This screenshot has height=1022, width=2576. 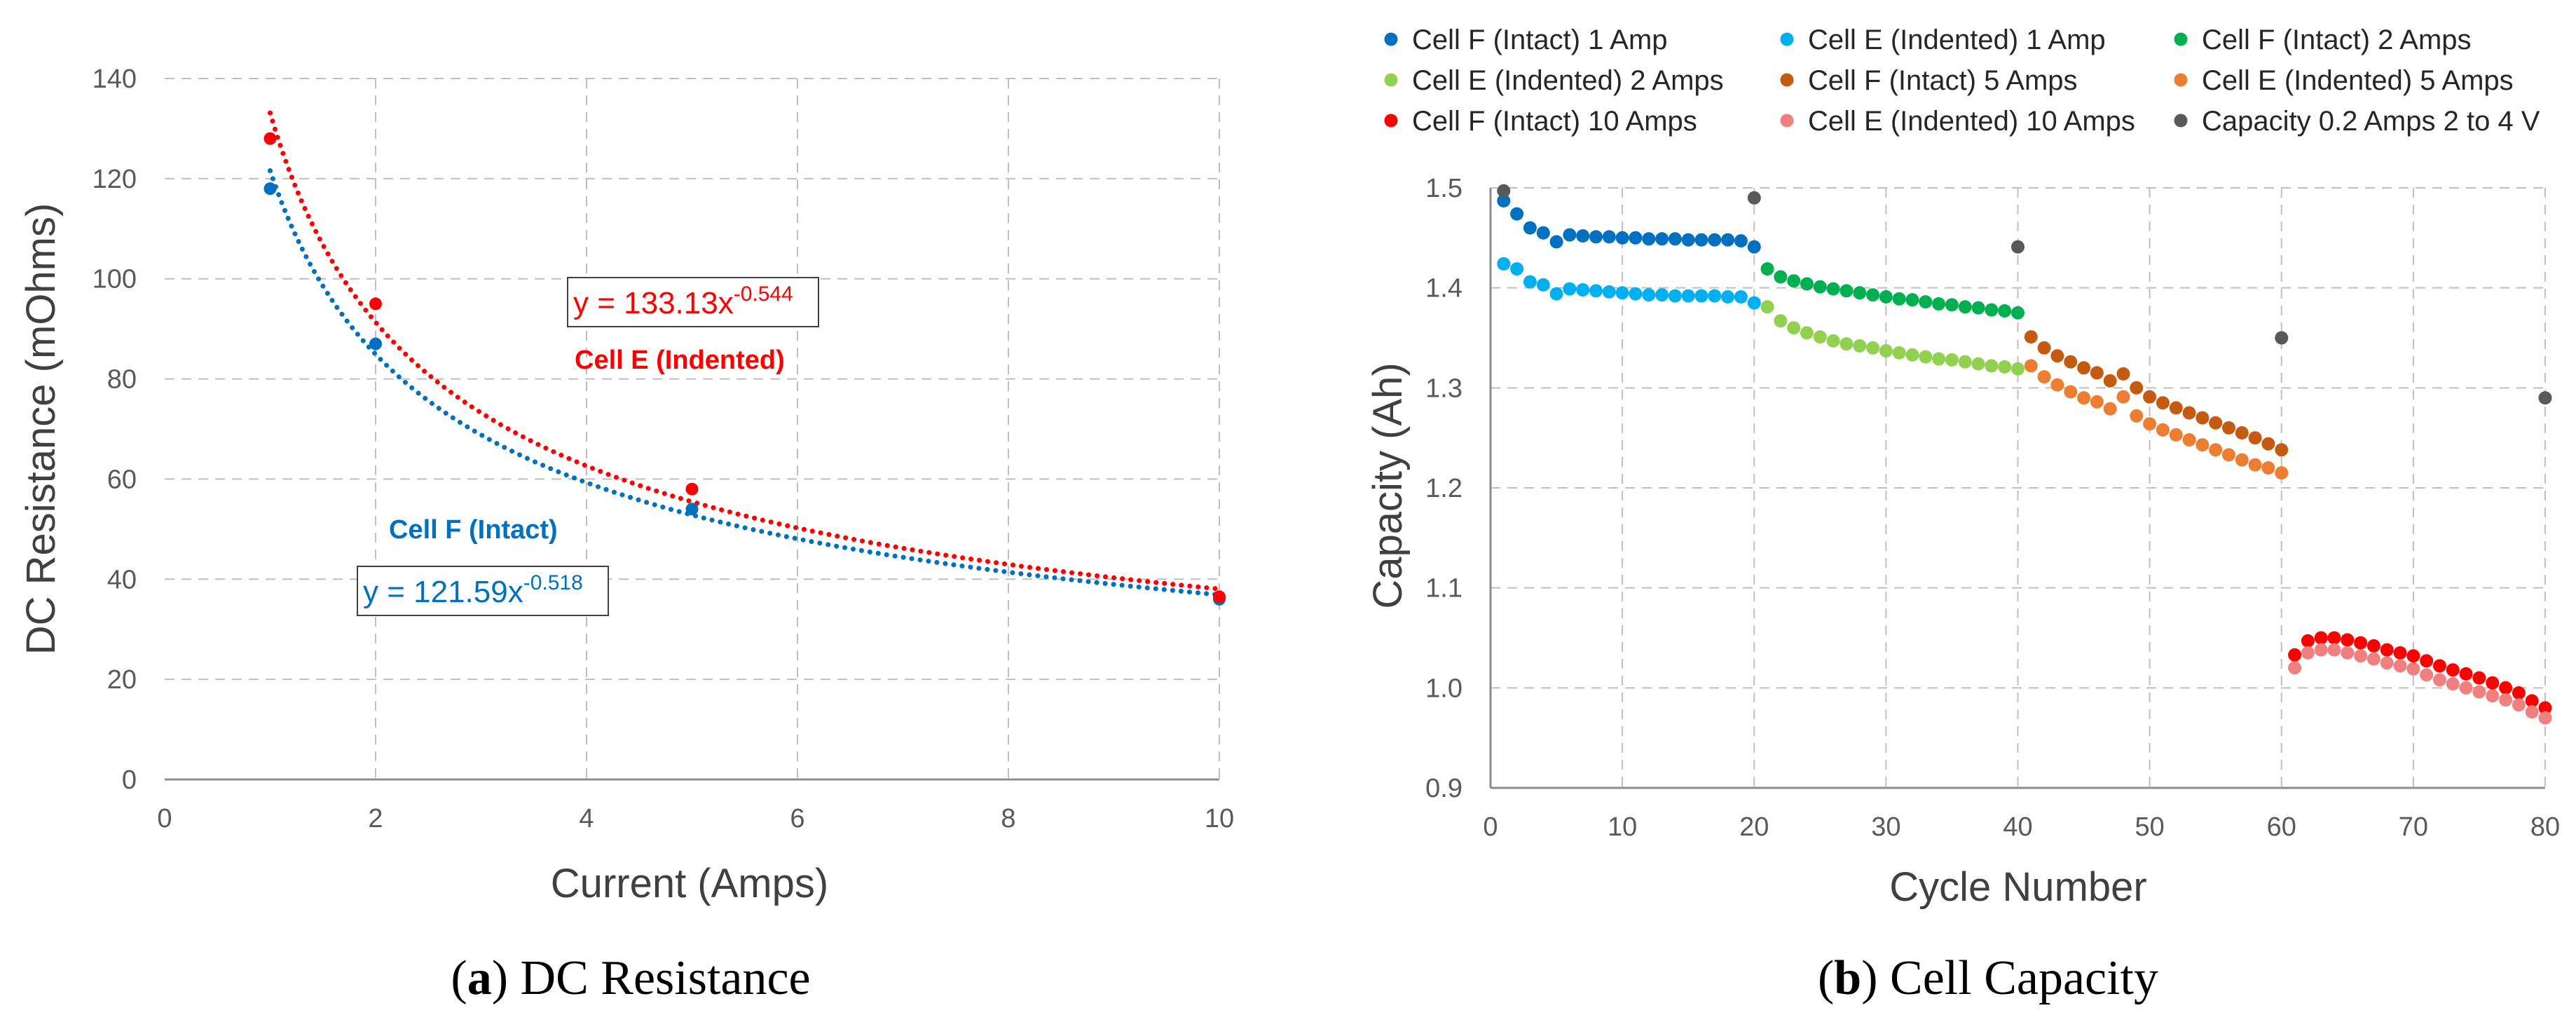 I want to click on x-tick-label: 60, so click(x=2281, y=827).